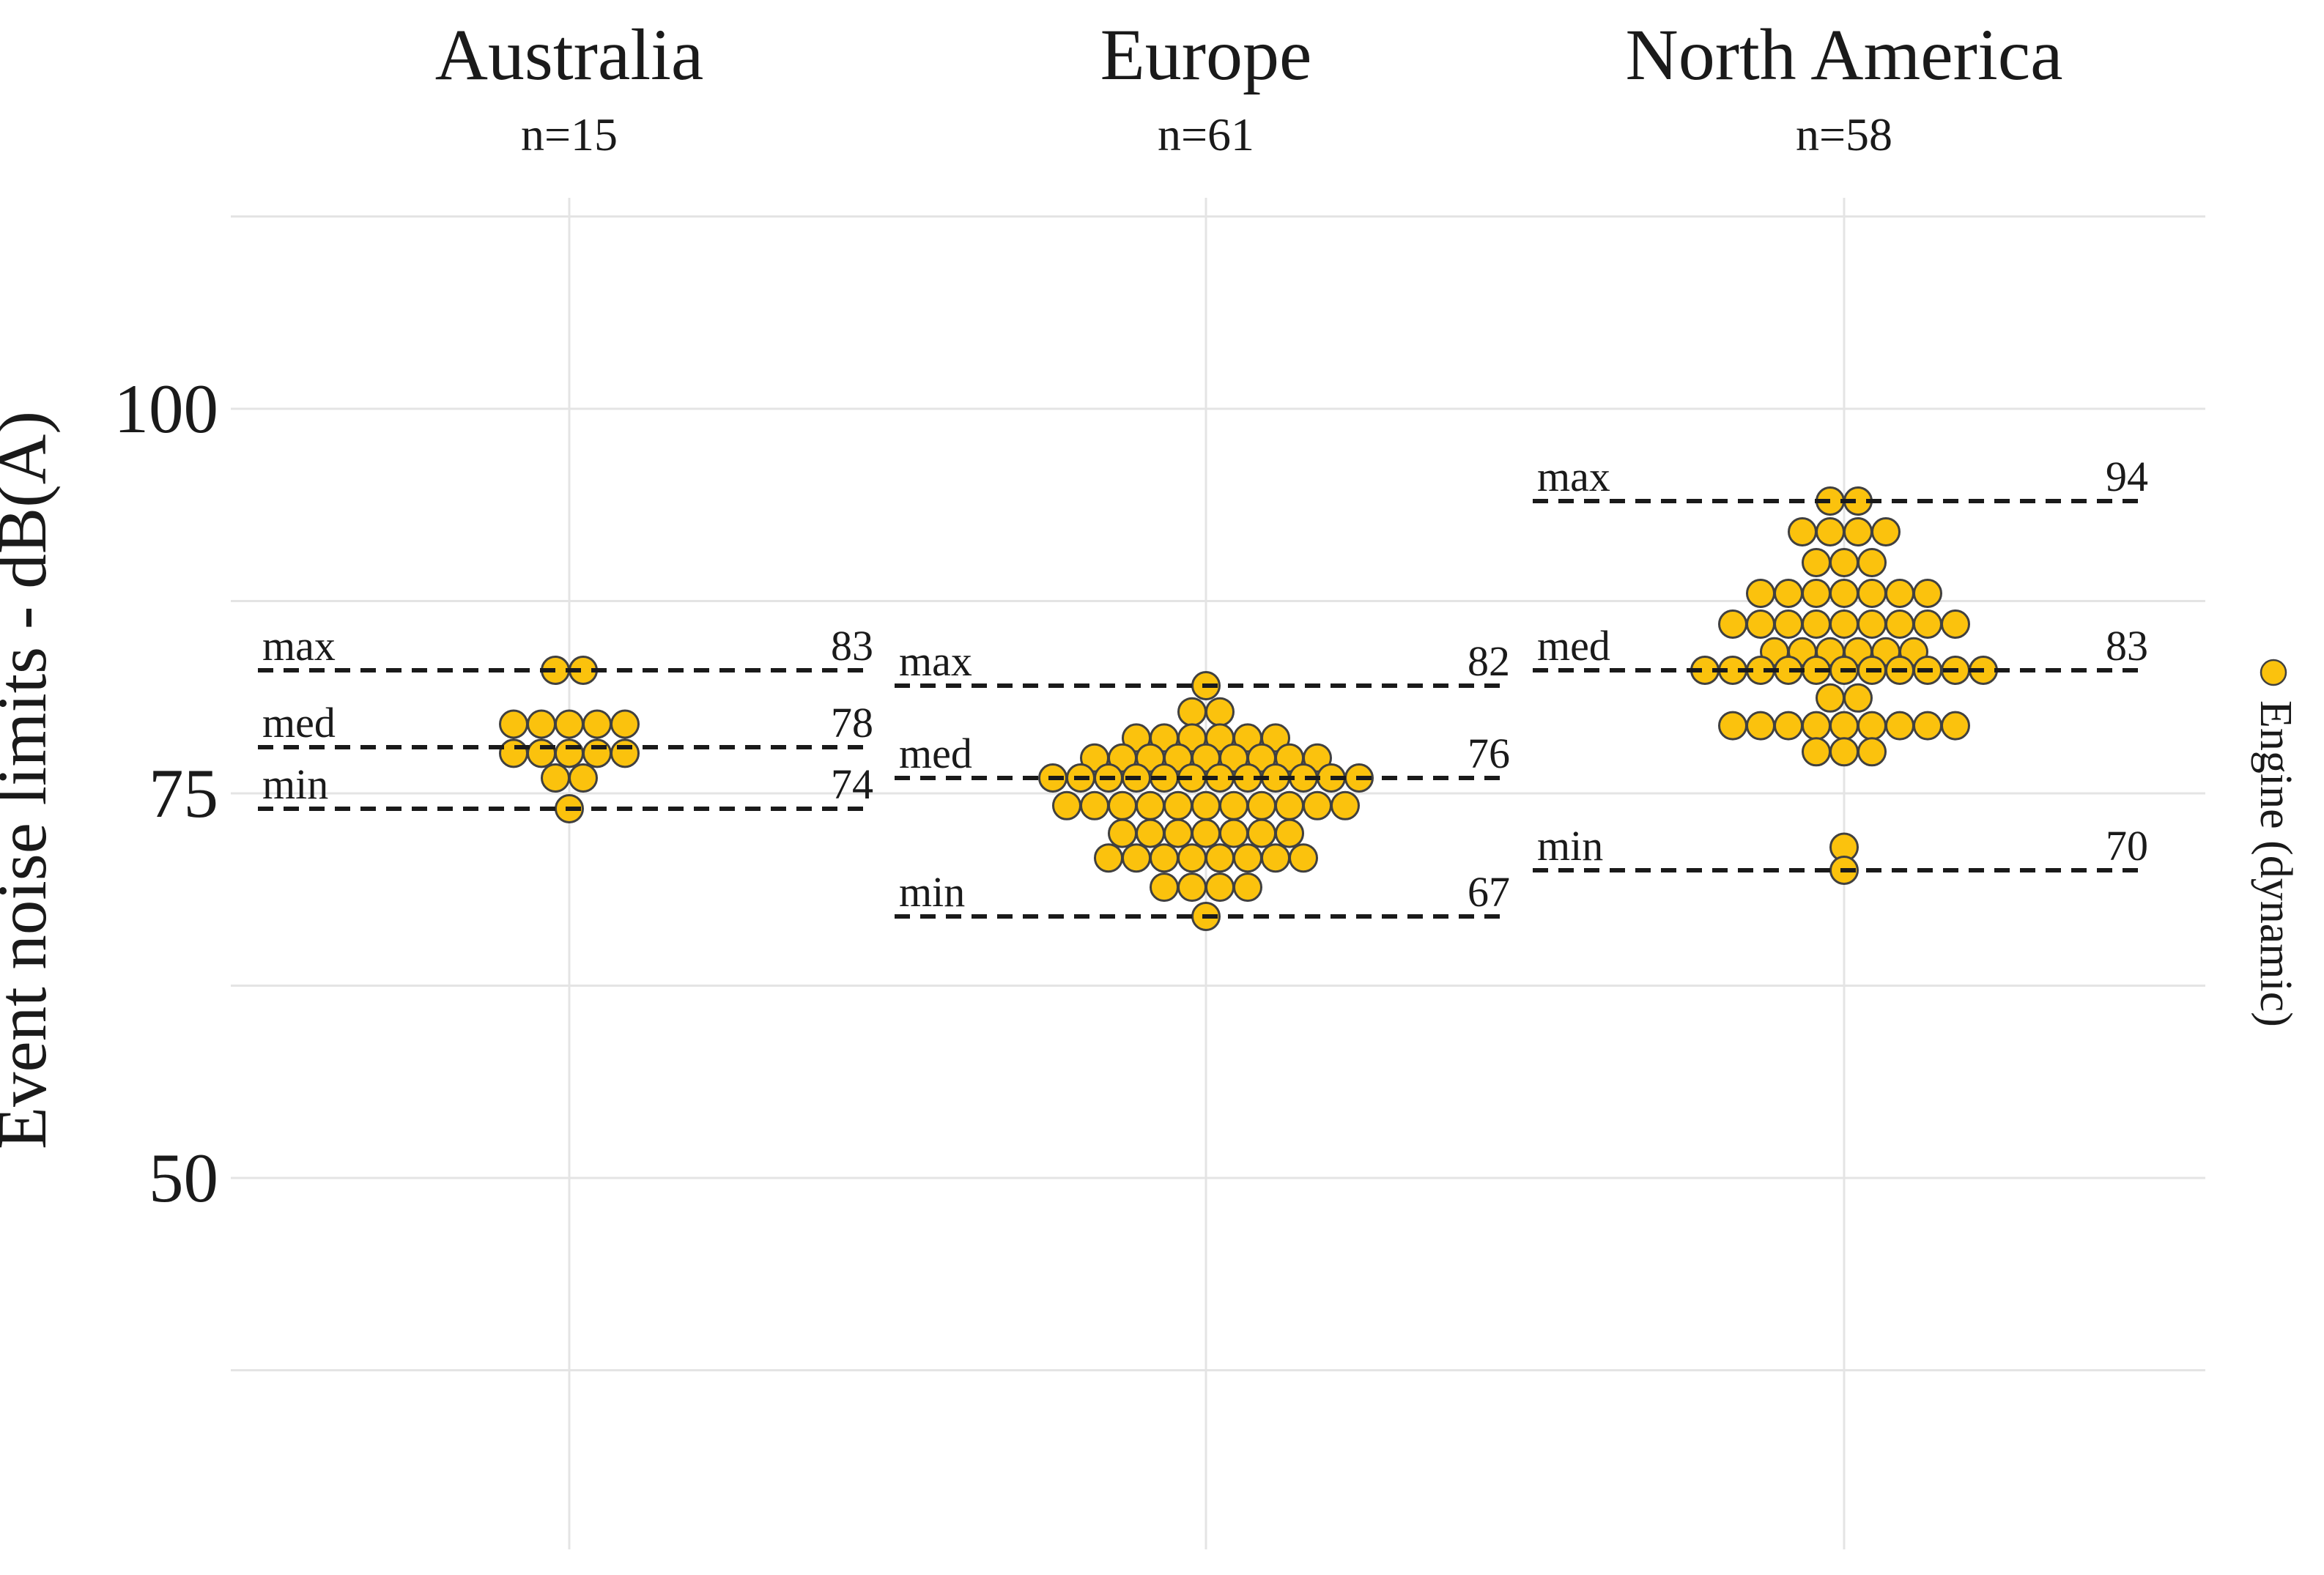 This screenshot has width=2324, height=1575. What do you see at coordinates (569, 54) in the screenshot?
I see `group-title-australia: Australia` at bounding box center [569, 54].